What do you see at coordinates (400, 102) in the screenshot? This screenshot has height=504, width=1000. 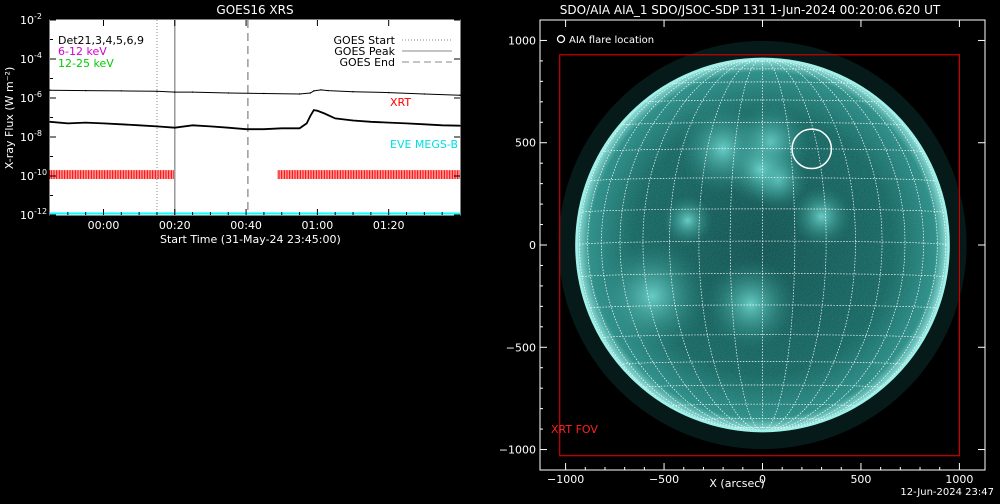 I see `xrt-label: XRT` at bounding box center [400, 102].